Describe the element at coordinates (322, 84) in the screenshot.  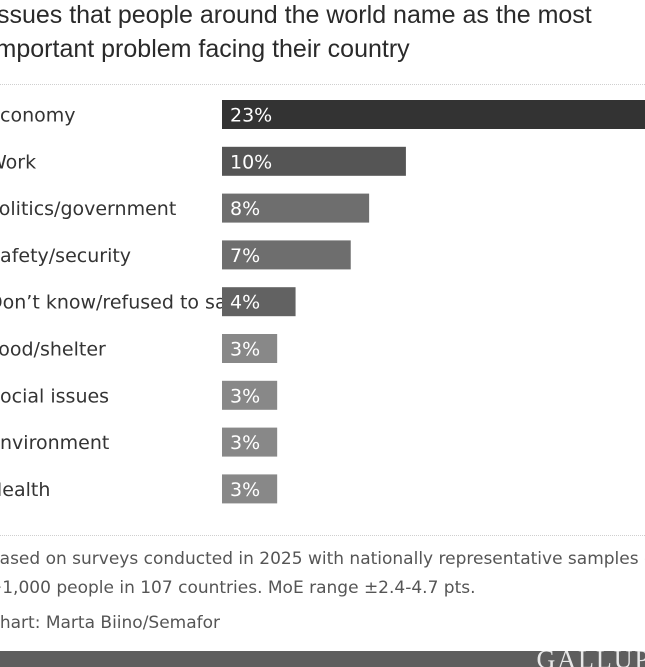
I see `top-divider` at that location.